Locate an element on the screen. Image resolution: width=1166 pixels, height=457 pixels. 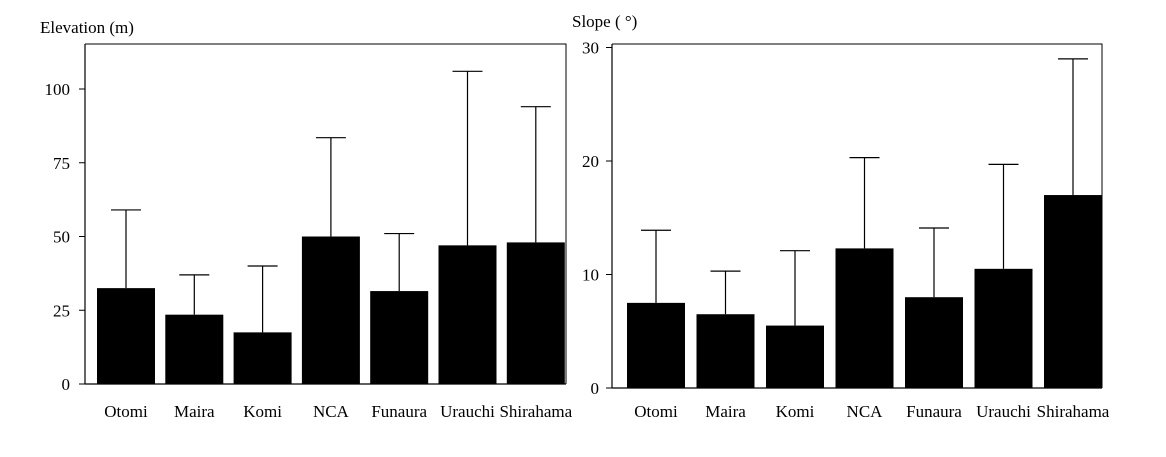
y-tick-label: 20 is located at coordinates (590, 161).